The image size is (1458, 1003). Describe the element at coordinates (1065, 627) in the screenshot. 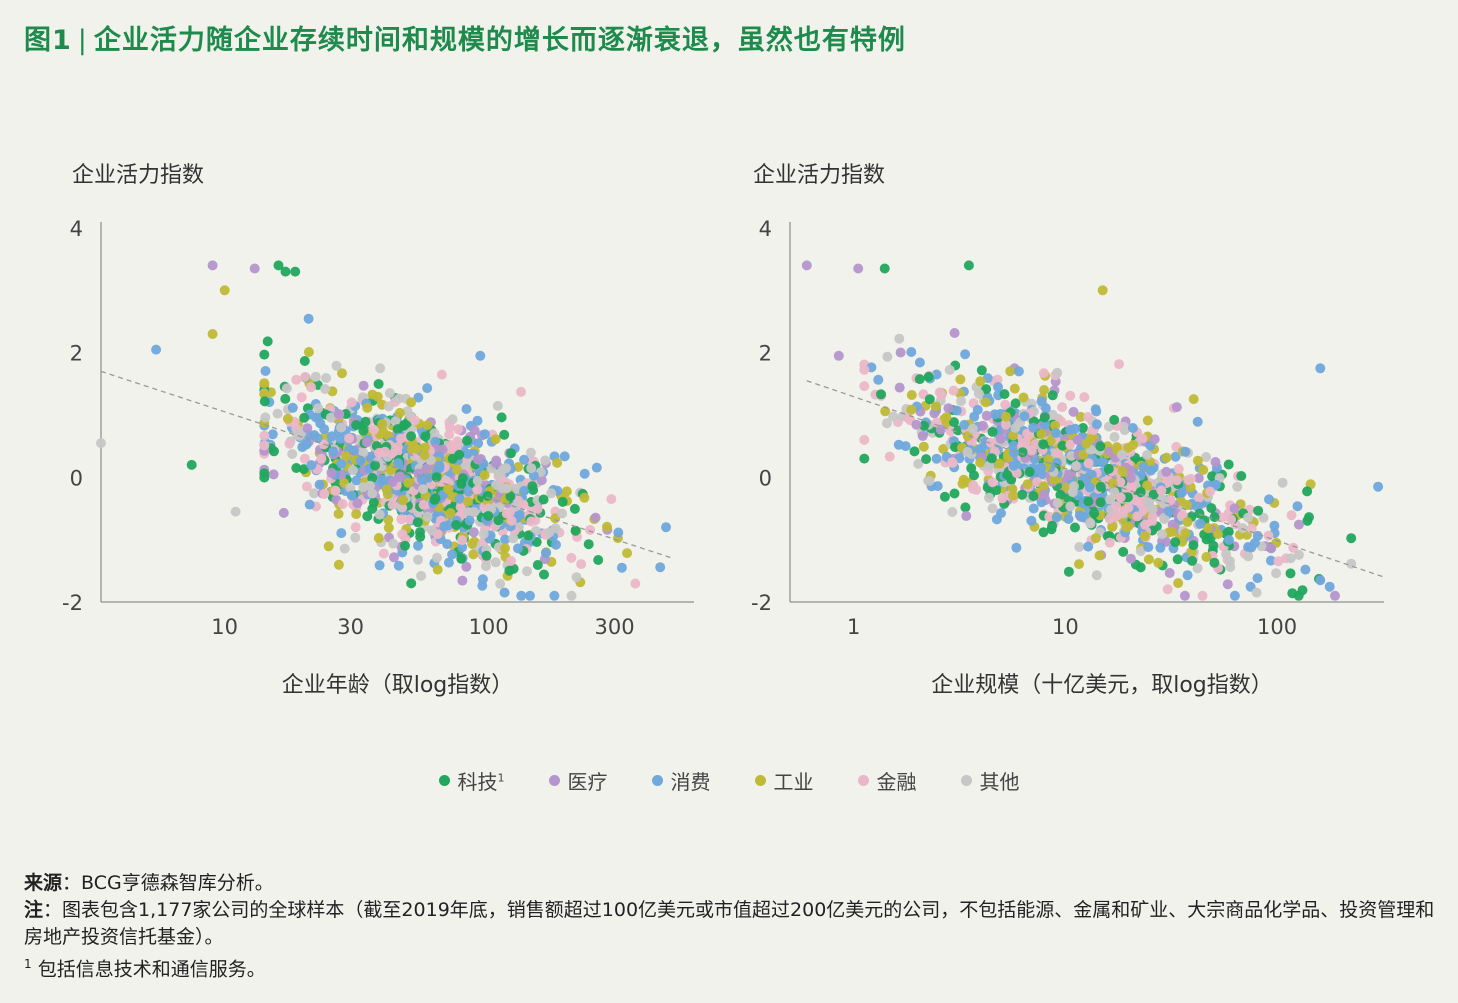

I see `x-tick-label: 10` at that location.